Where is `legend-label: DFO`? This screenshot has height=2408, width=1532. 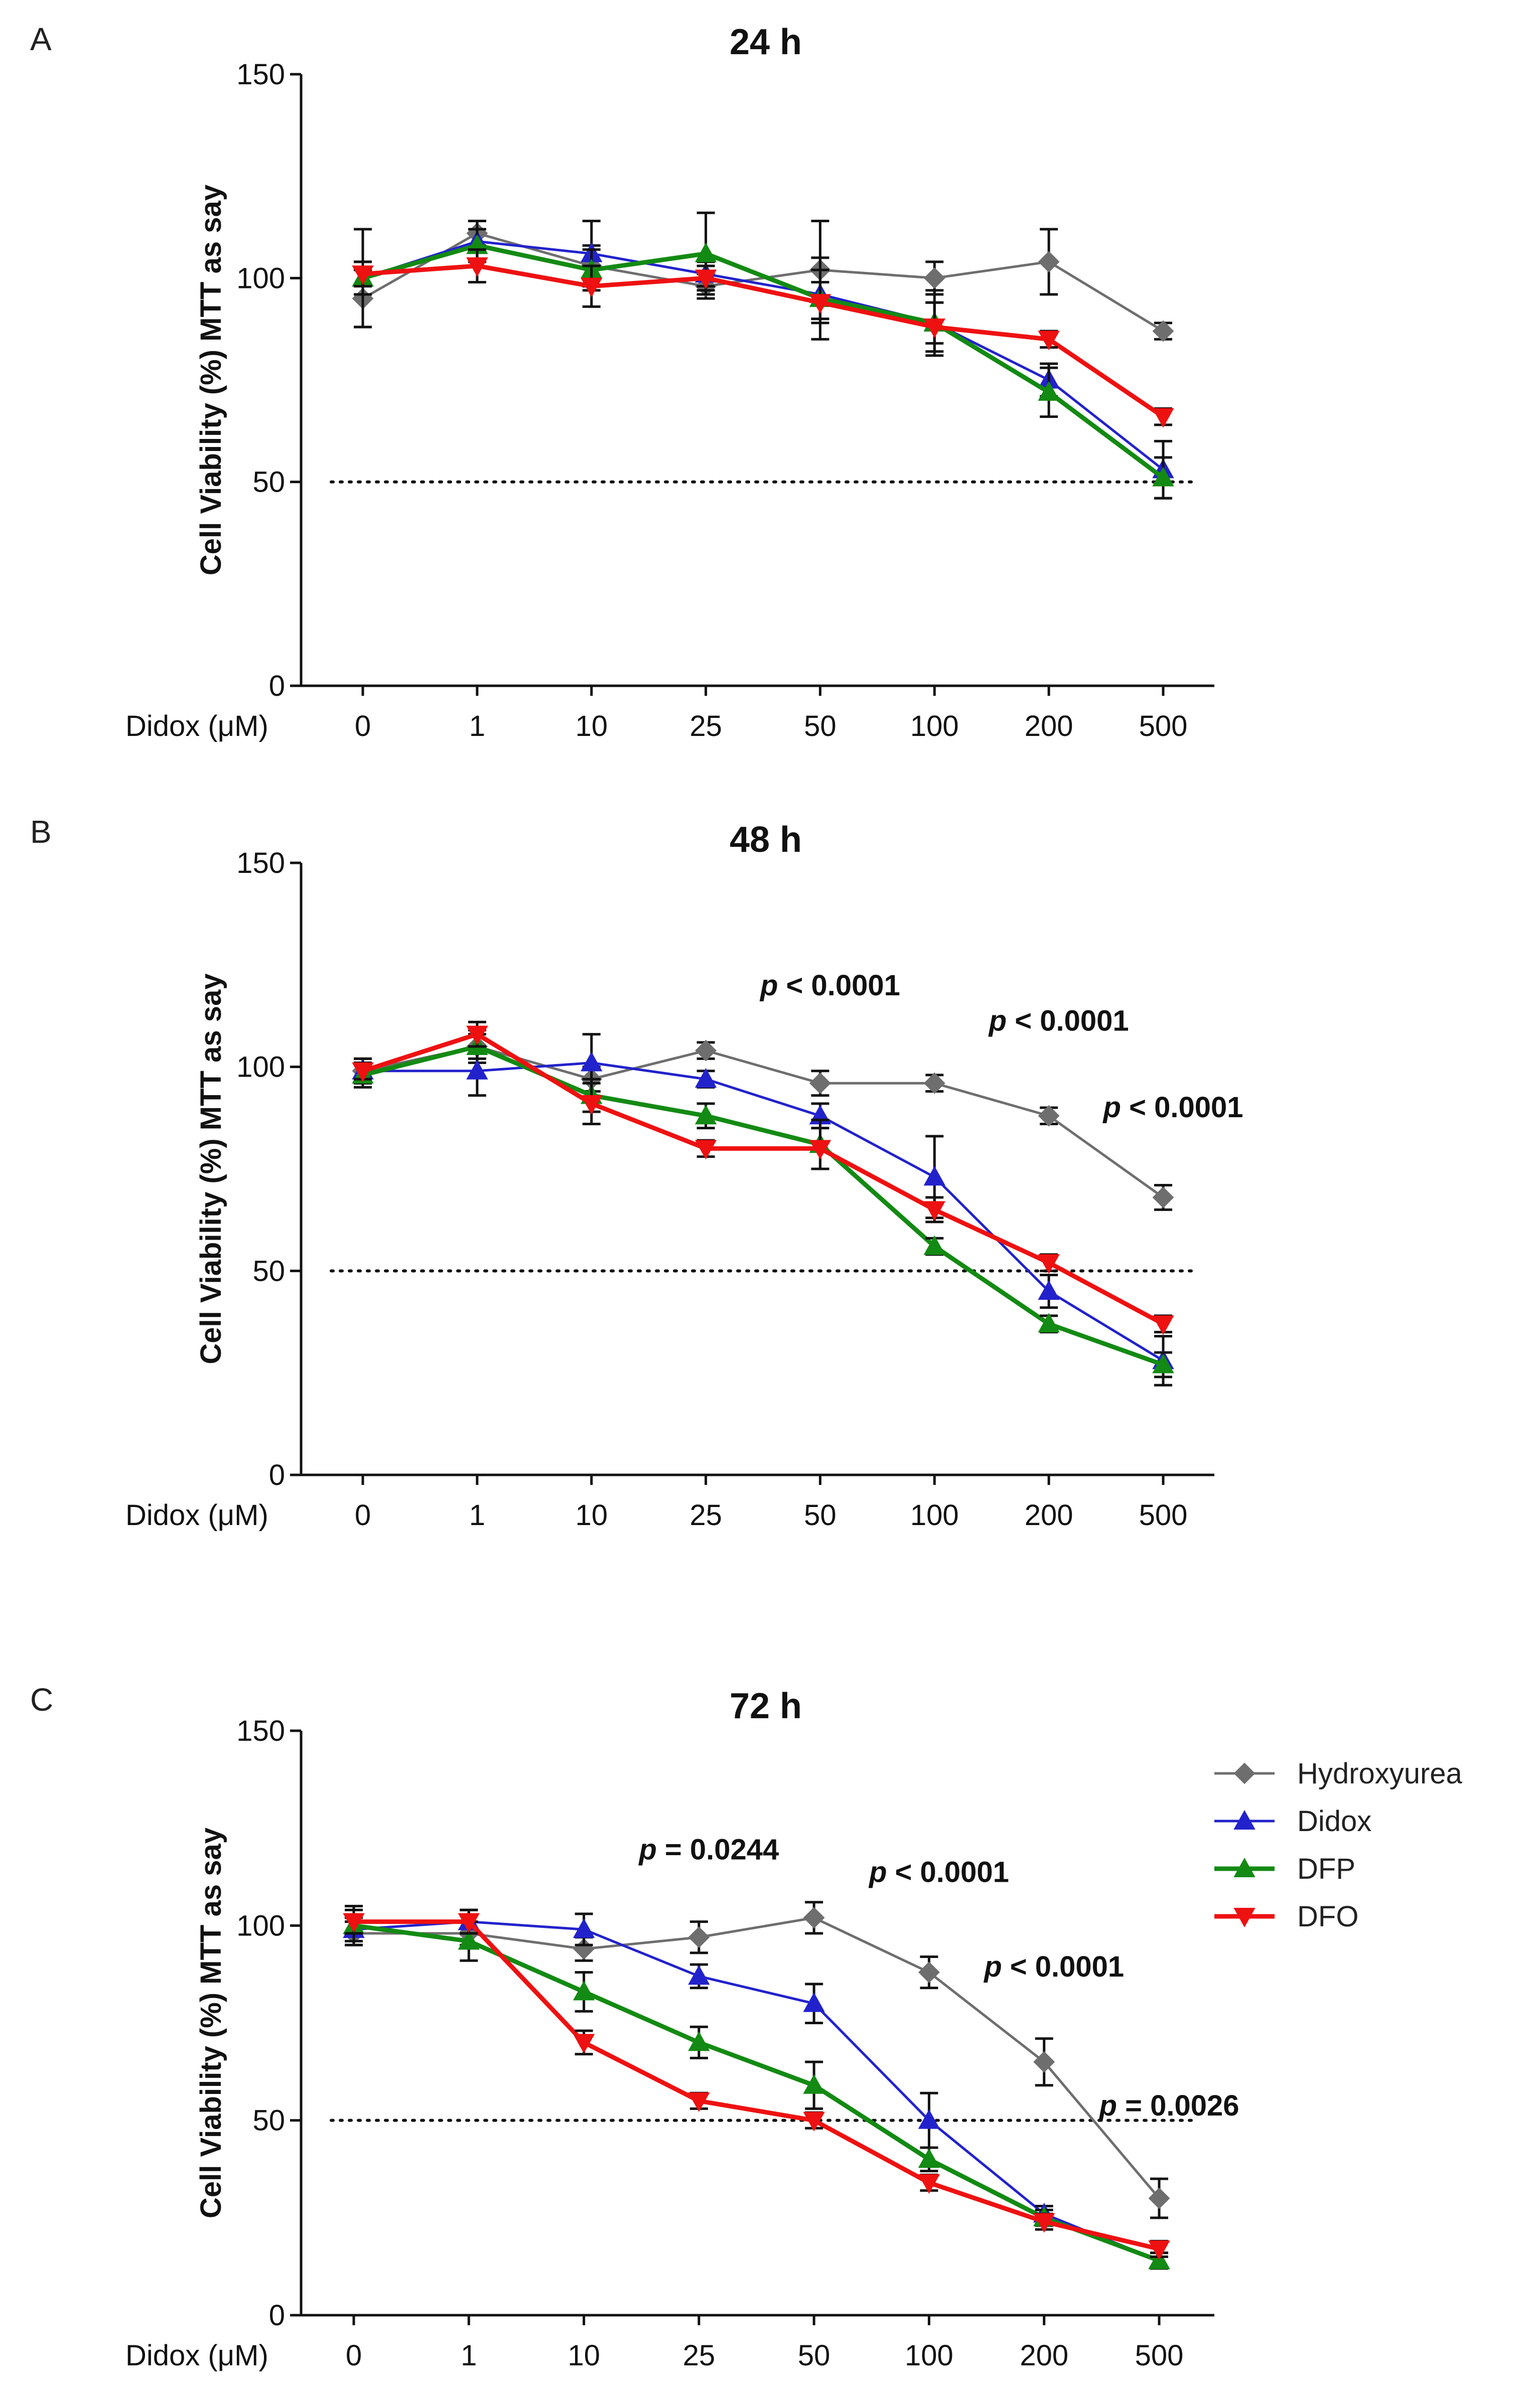 legend-label: DFO is located at coordinates (1327, 1917).